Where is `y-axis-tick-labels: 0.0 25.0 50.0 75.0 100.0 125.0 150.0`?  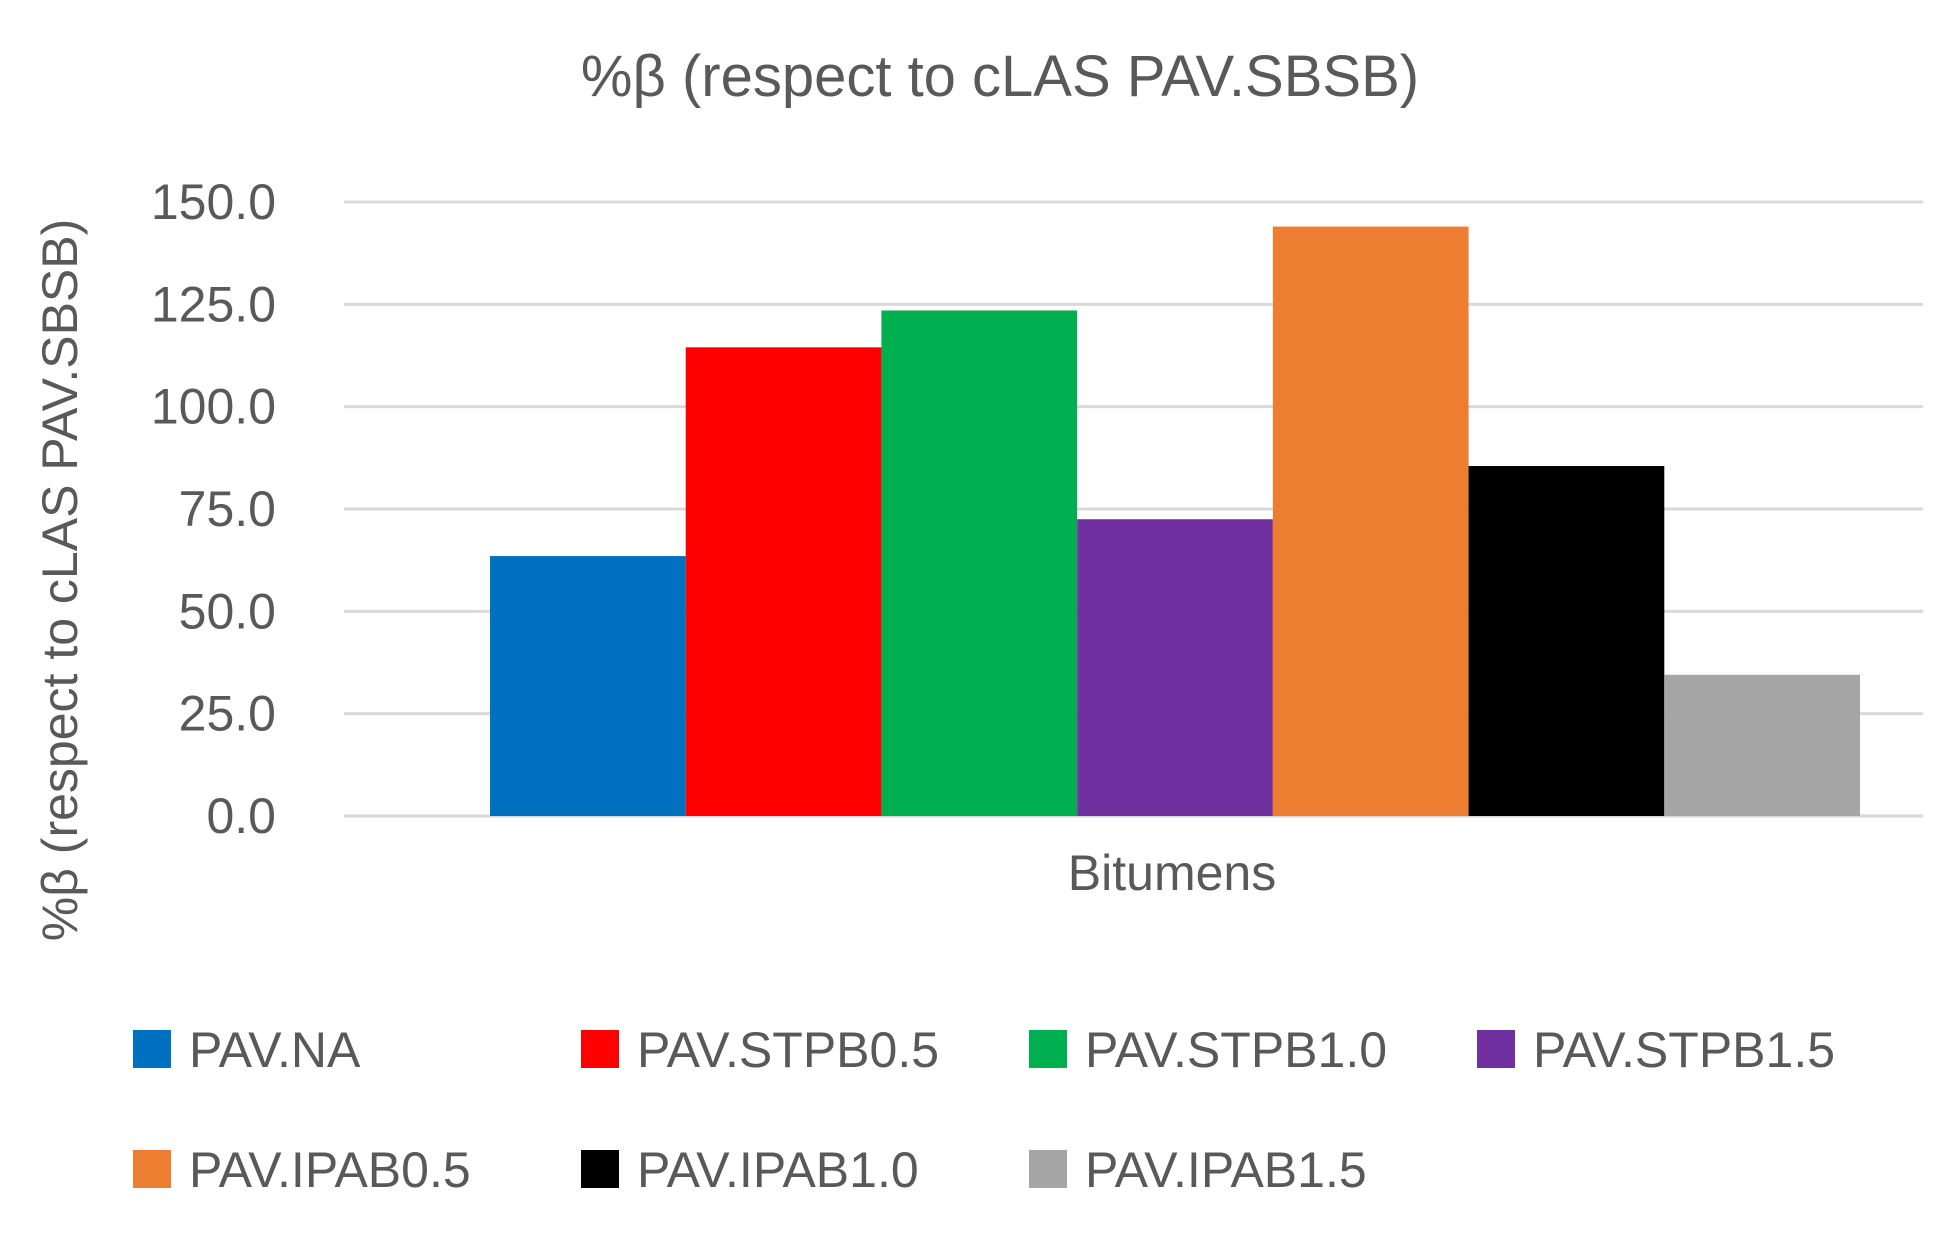 y-axis-tick-labels: 0.0 25.0 50.0 75.0 100.0 125.0 150.0 is located at coordinates (213, 509).